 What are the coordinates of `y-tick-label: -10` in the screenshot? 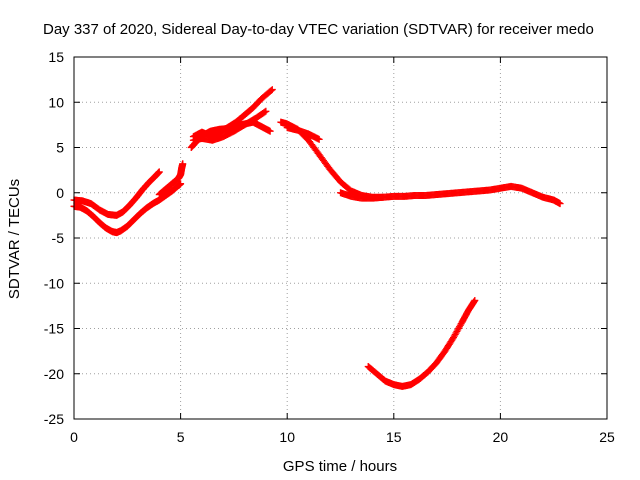 It's located at (54, 283).